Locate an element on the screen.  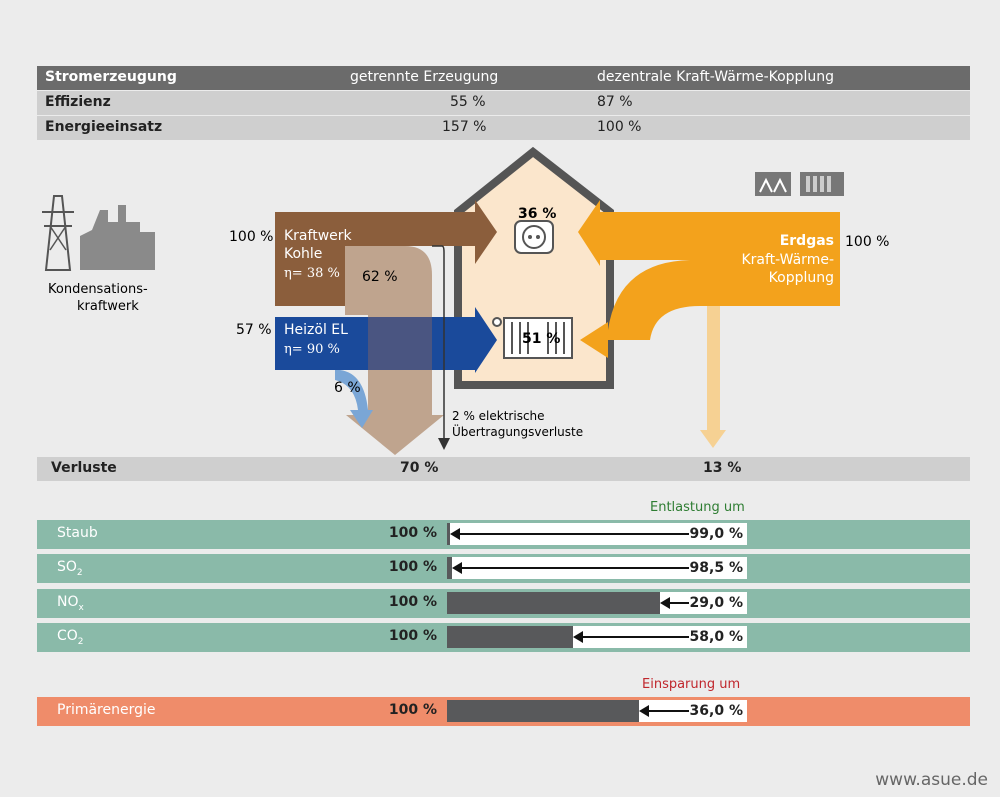
transmission-loss-line is located at coordinates (438, 342).